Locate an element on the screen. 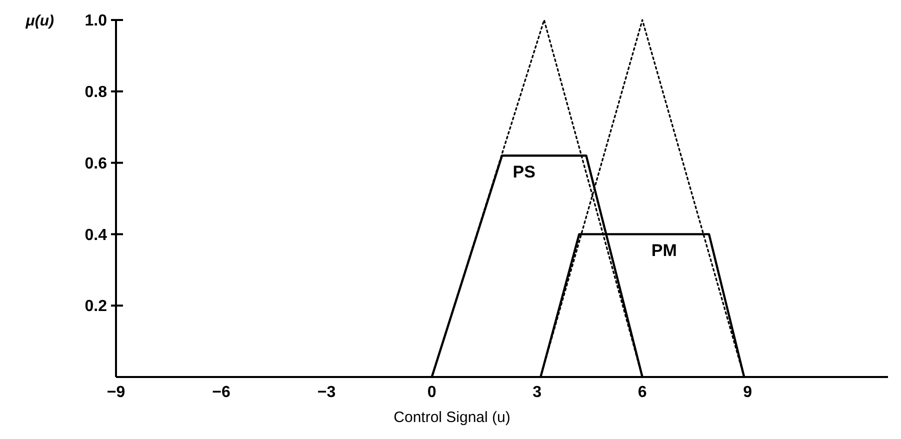  x-tick-label: 6 is located at coordinates (642, 392).